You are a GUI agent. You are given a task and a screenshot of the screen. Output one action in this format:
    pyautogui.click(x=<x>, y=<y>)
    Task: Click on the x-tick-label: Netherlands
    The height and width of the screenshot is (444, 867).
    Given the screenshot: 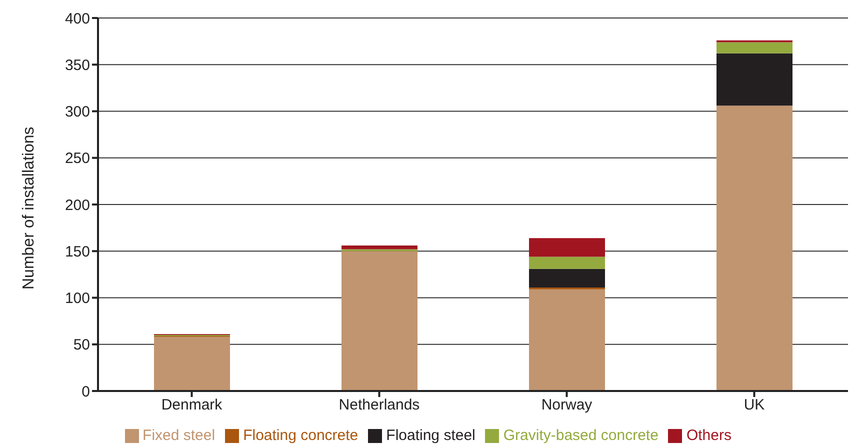 What is the action you would take?
    pyautogui.click(x=379, y=405)
    